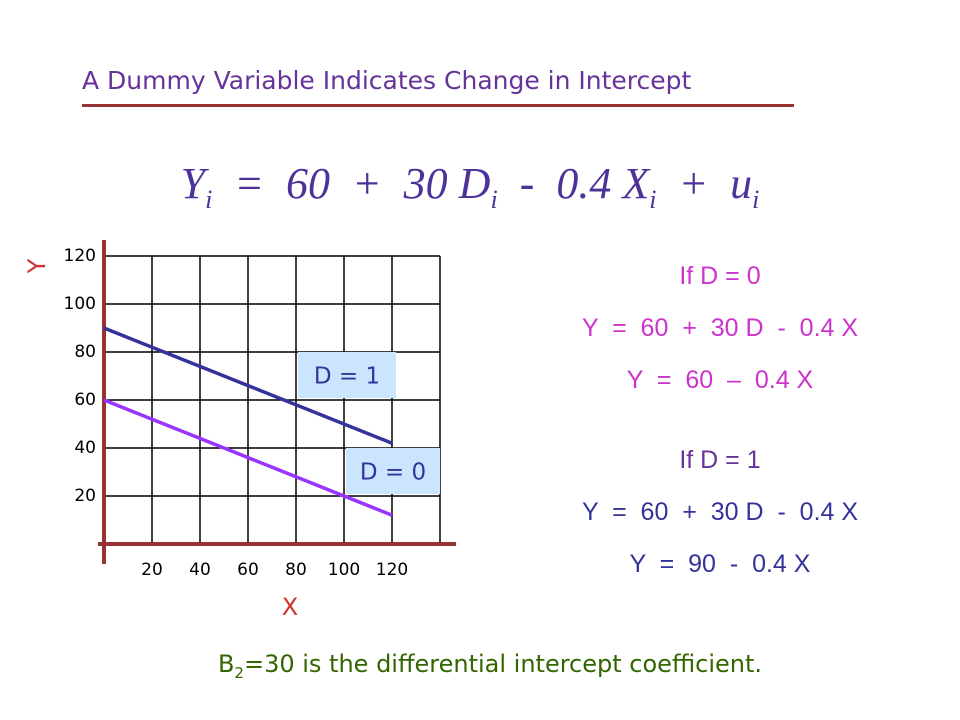 The width and height of the screenshot is (960, 720). I want to click on case-condition: If D = 1, so click(720, 460).